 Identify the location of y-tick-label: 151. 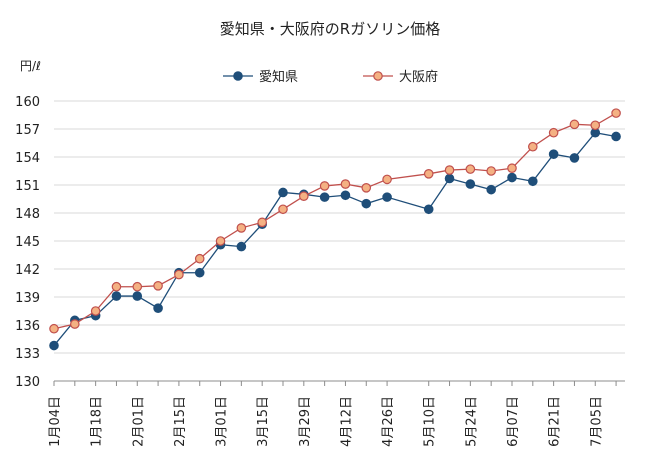
(27, 186).